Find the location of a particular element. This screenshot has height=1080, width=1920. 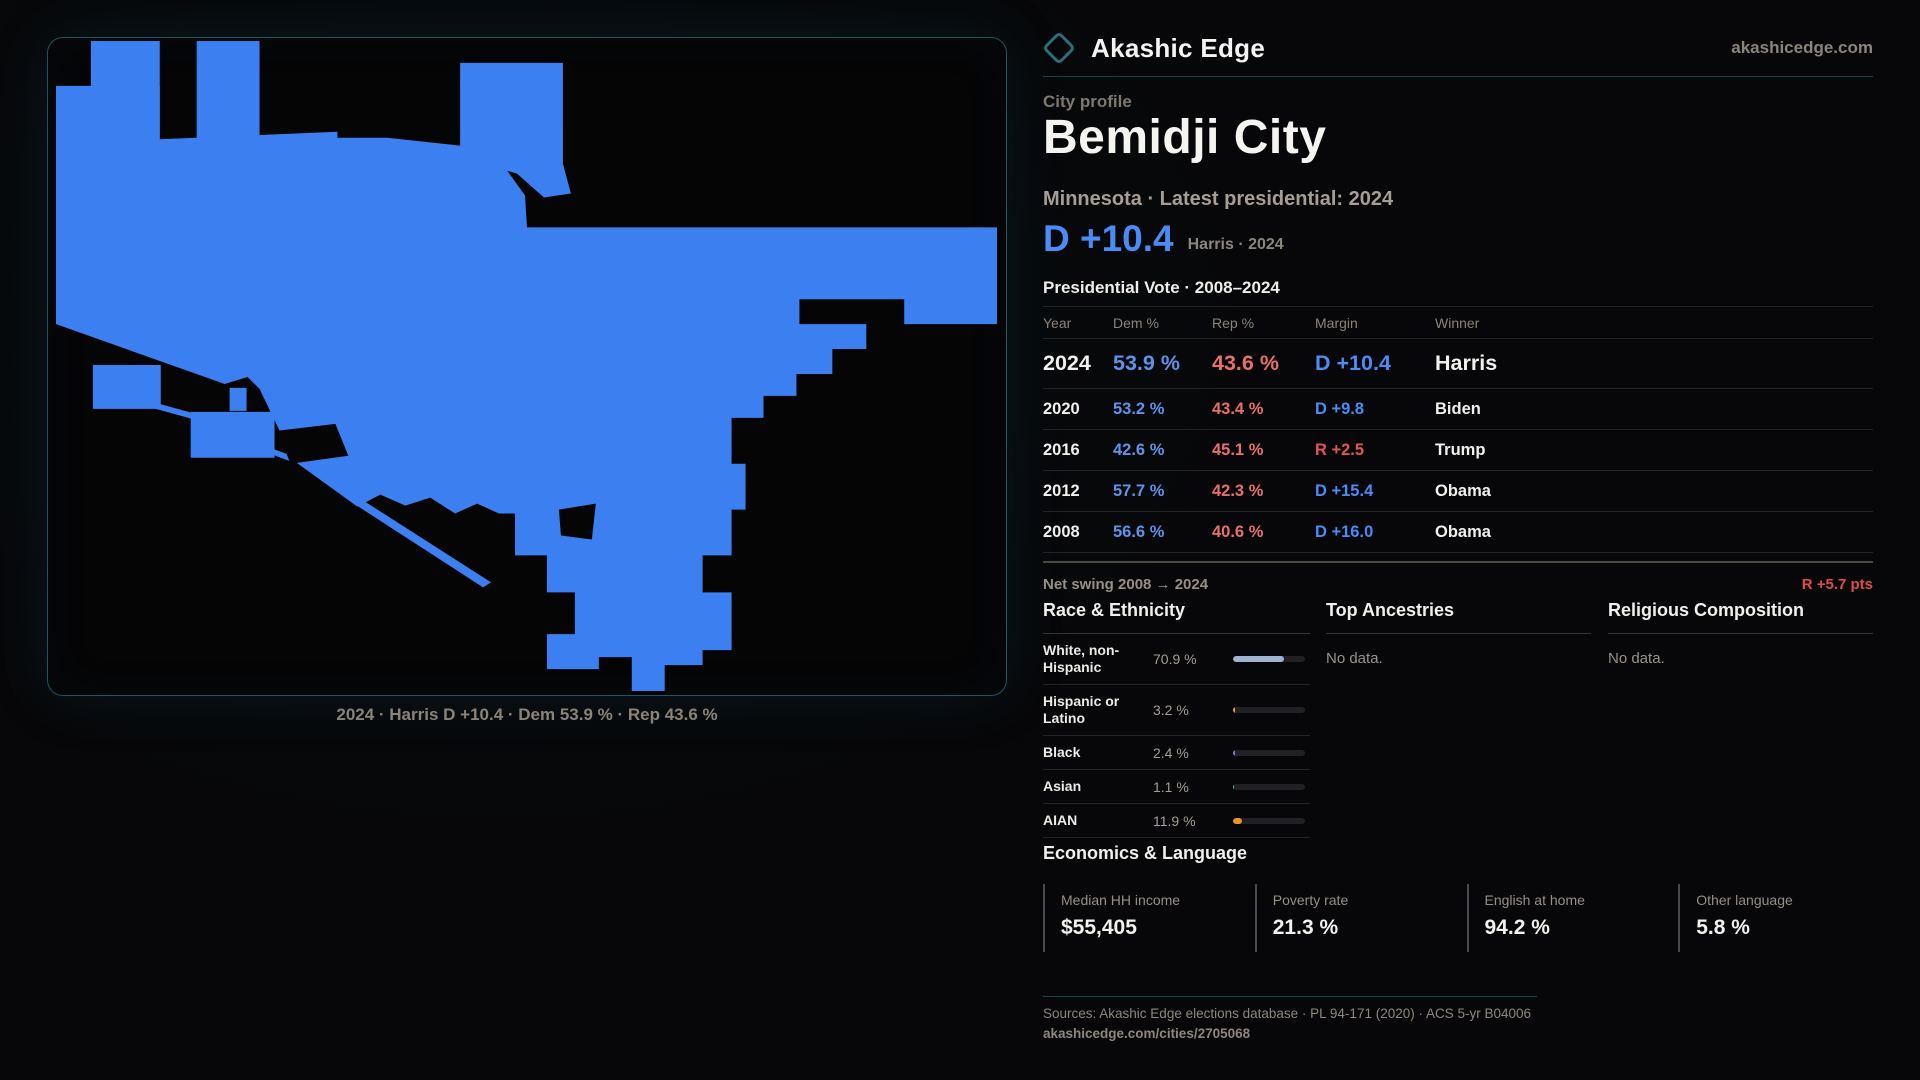

cell-dem: 56.6 % is located at coordinates (1139, 531).